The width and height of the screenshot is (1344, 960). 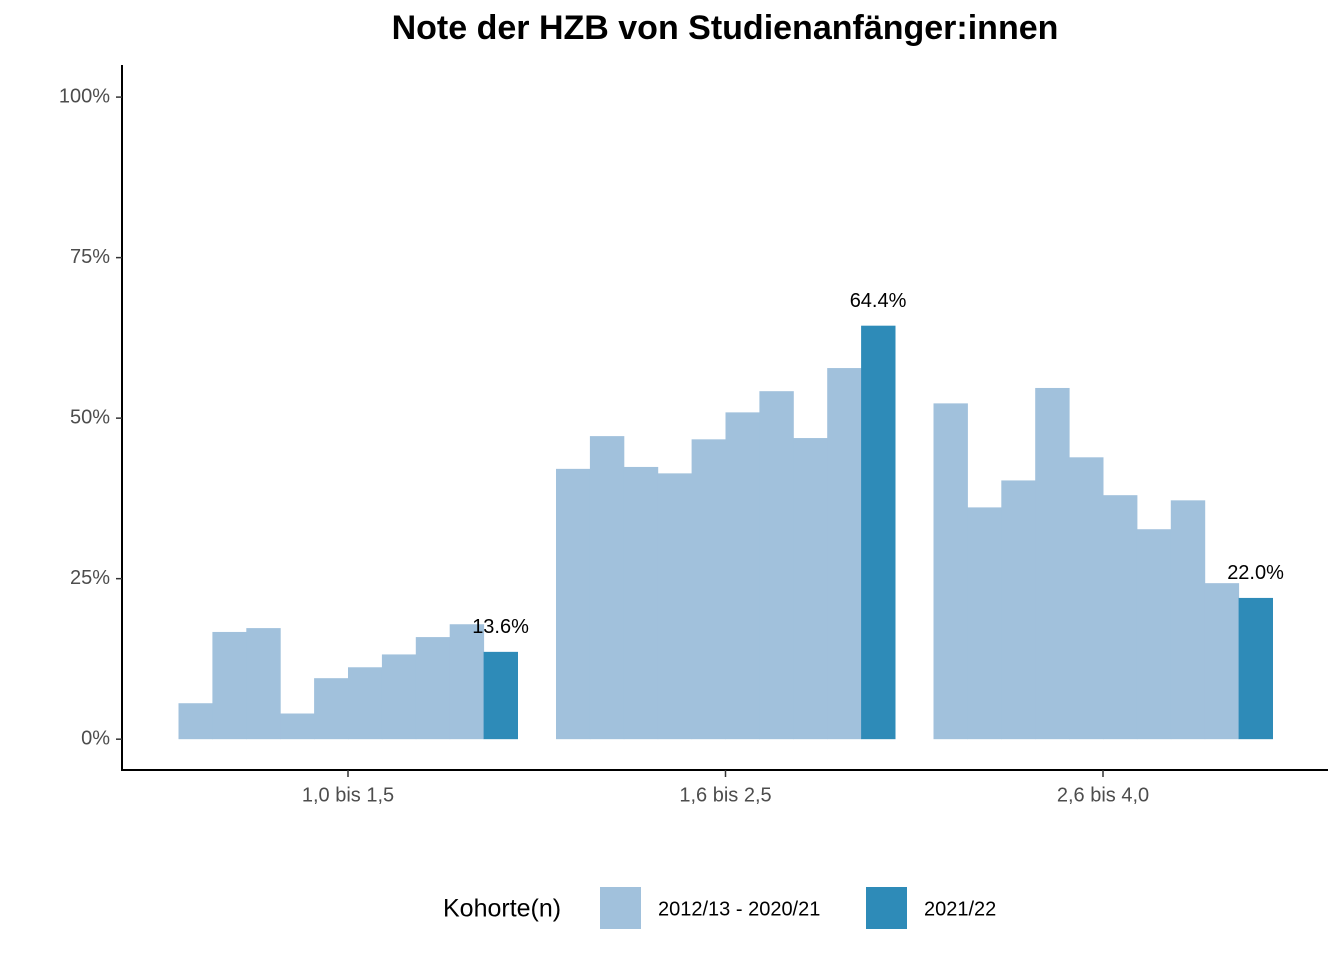 I want to click on y-tick-label: 50%, so click(x=90, y=417).